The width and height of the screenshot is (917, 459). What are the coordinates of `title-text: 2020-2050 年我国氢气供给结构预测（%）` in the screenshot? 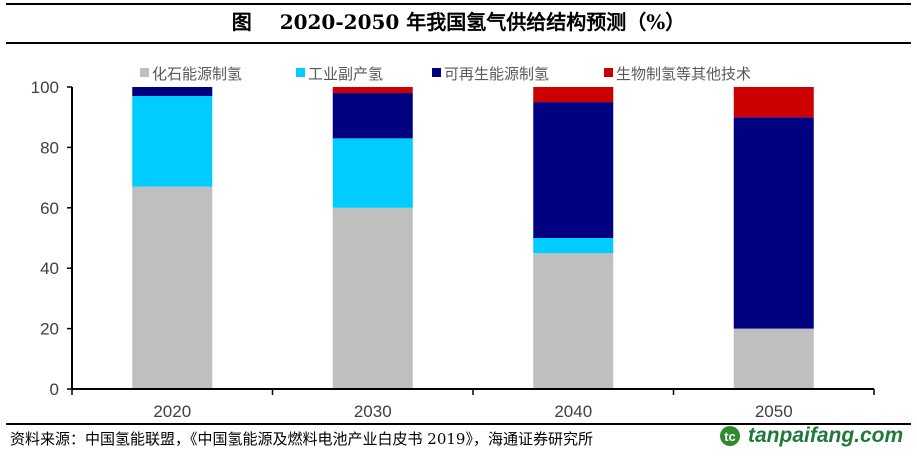 It's located at (482, 22).